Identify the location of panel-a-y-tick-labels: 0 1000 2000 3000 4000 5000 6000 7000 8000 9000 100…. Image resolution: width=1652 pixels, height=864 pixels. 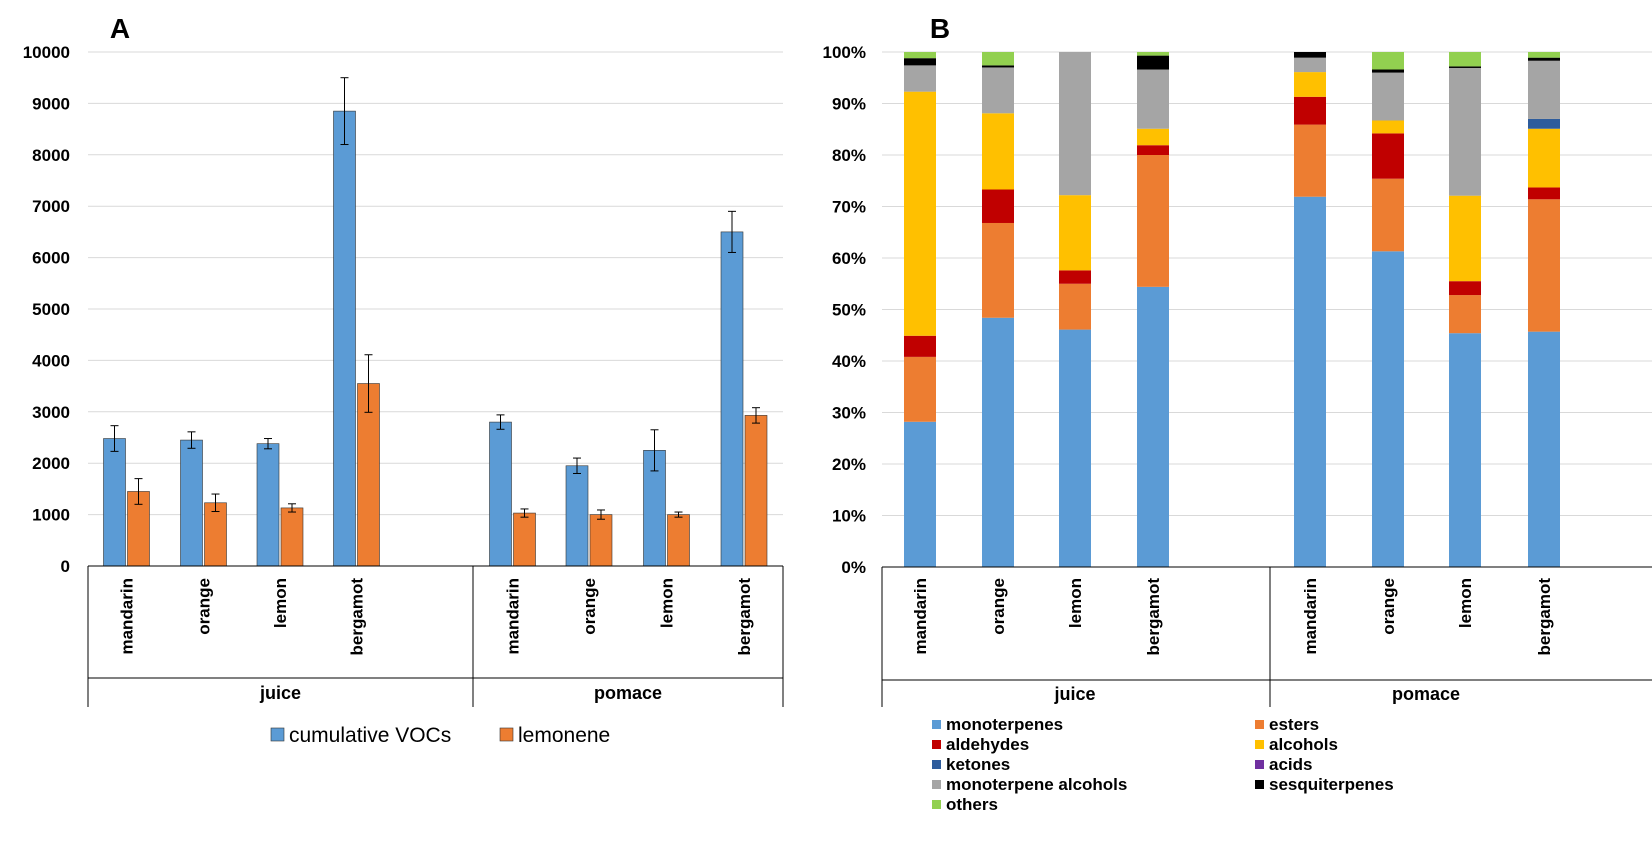
(46, 309).